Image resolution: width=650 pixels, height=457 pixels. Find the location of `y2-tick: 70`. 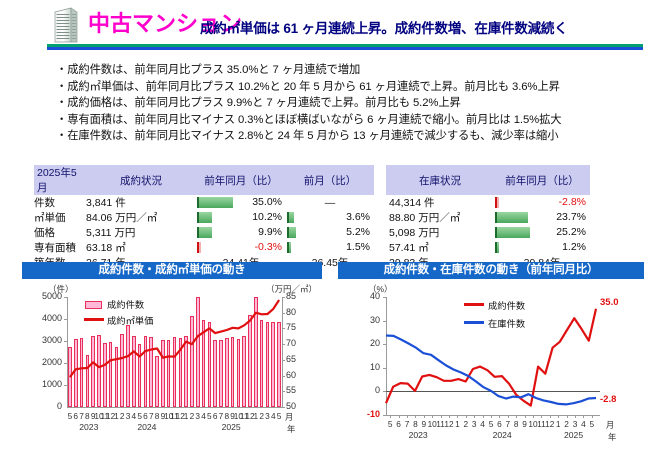

y2-tick: 70 is located at coordinates (291, 343).